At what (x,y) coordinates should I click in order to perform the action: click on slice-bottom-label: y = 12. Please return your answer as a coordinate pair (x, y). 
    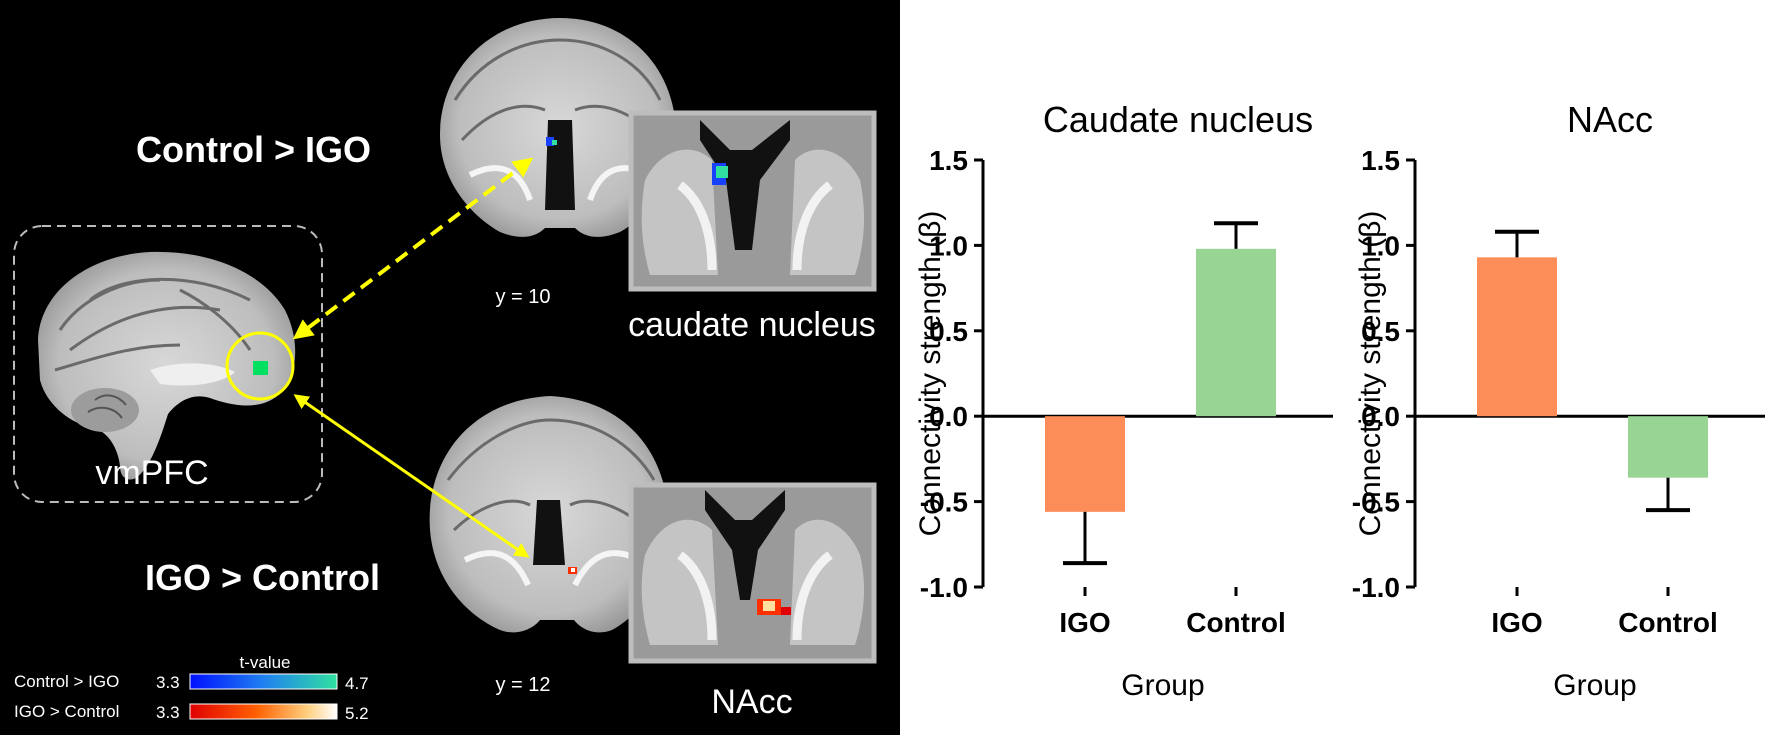
    Looking at the image, I should click on (522, 685).